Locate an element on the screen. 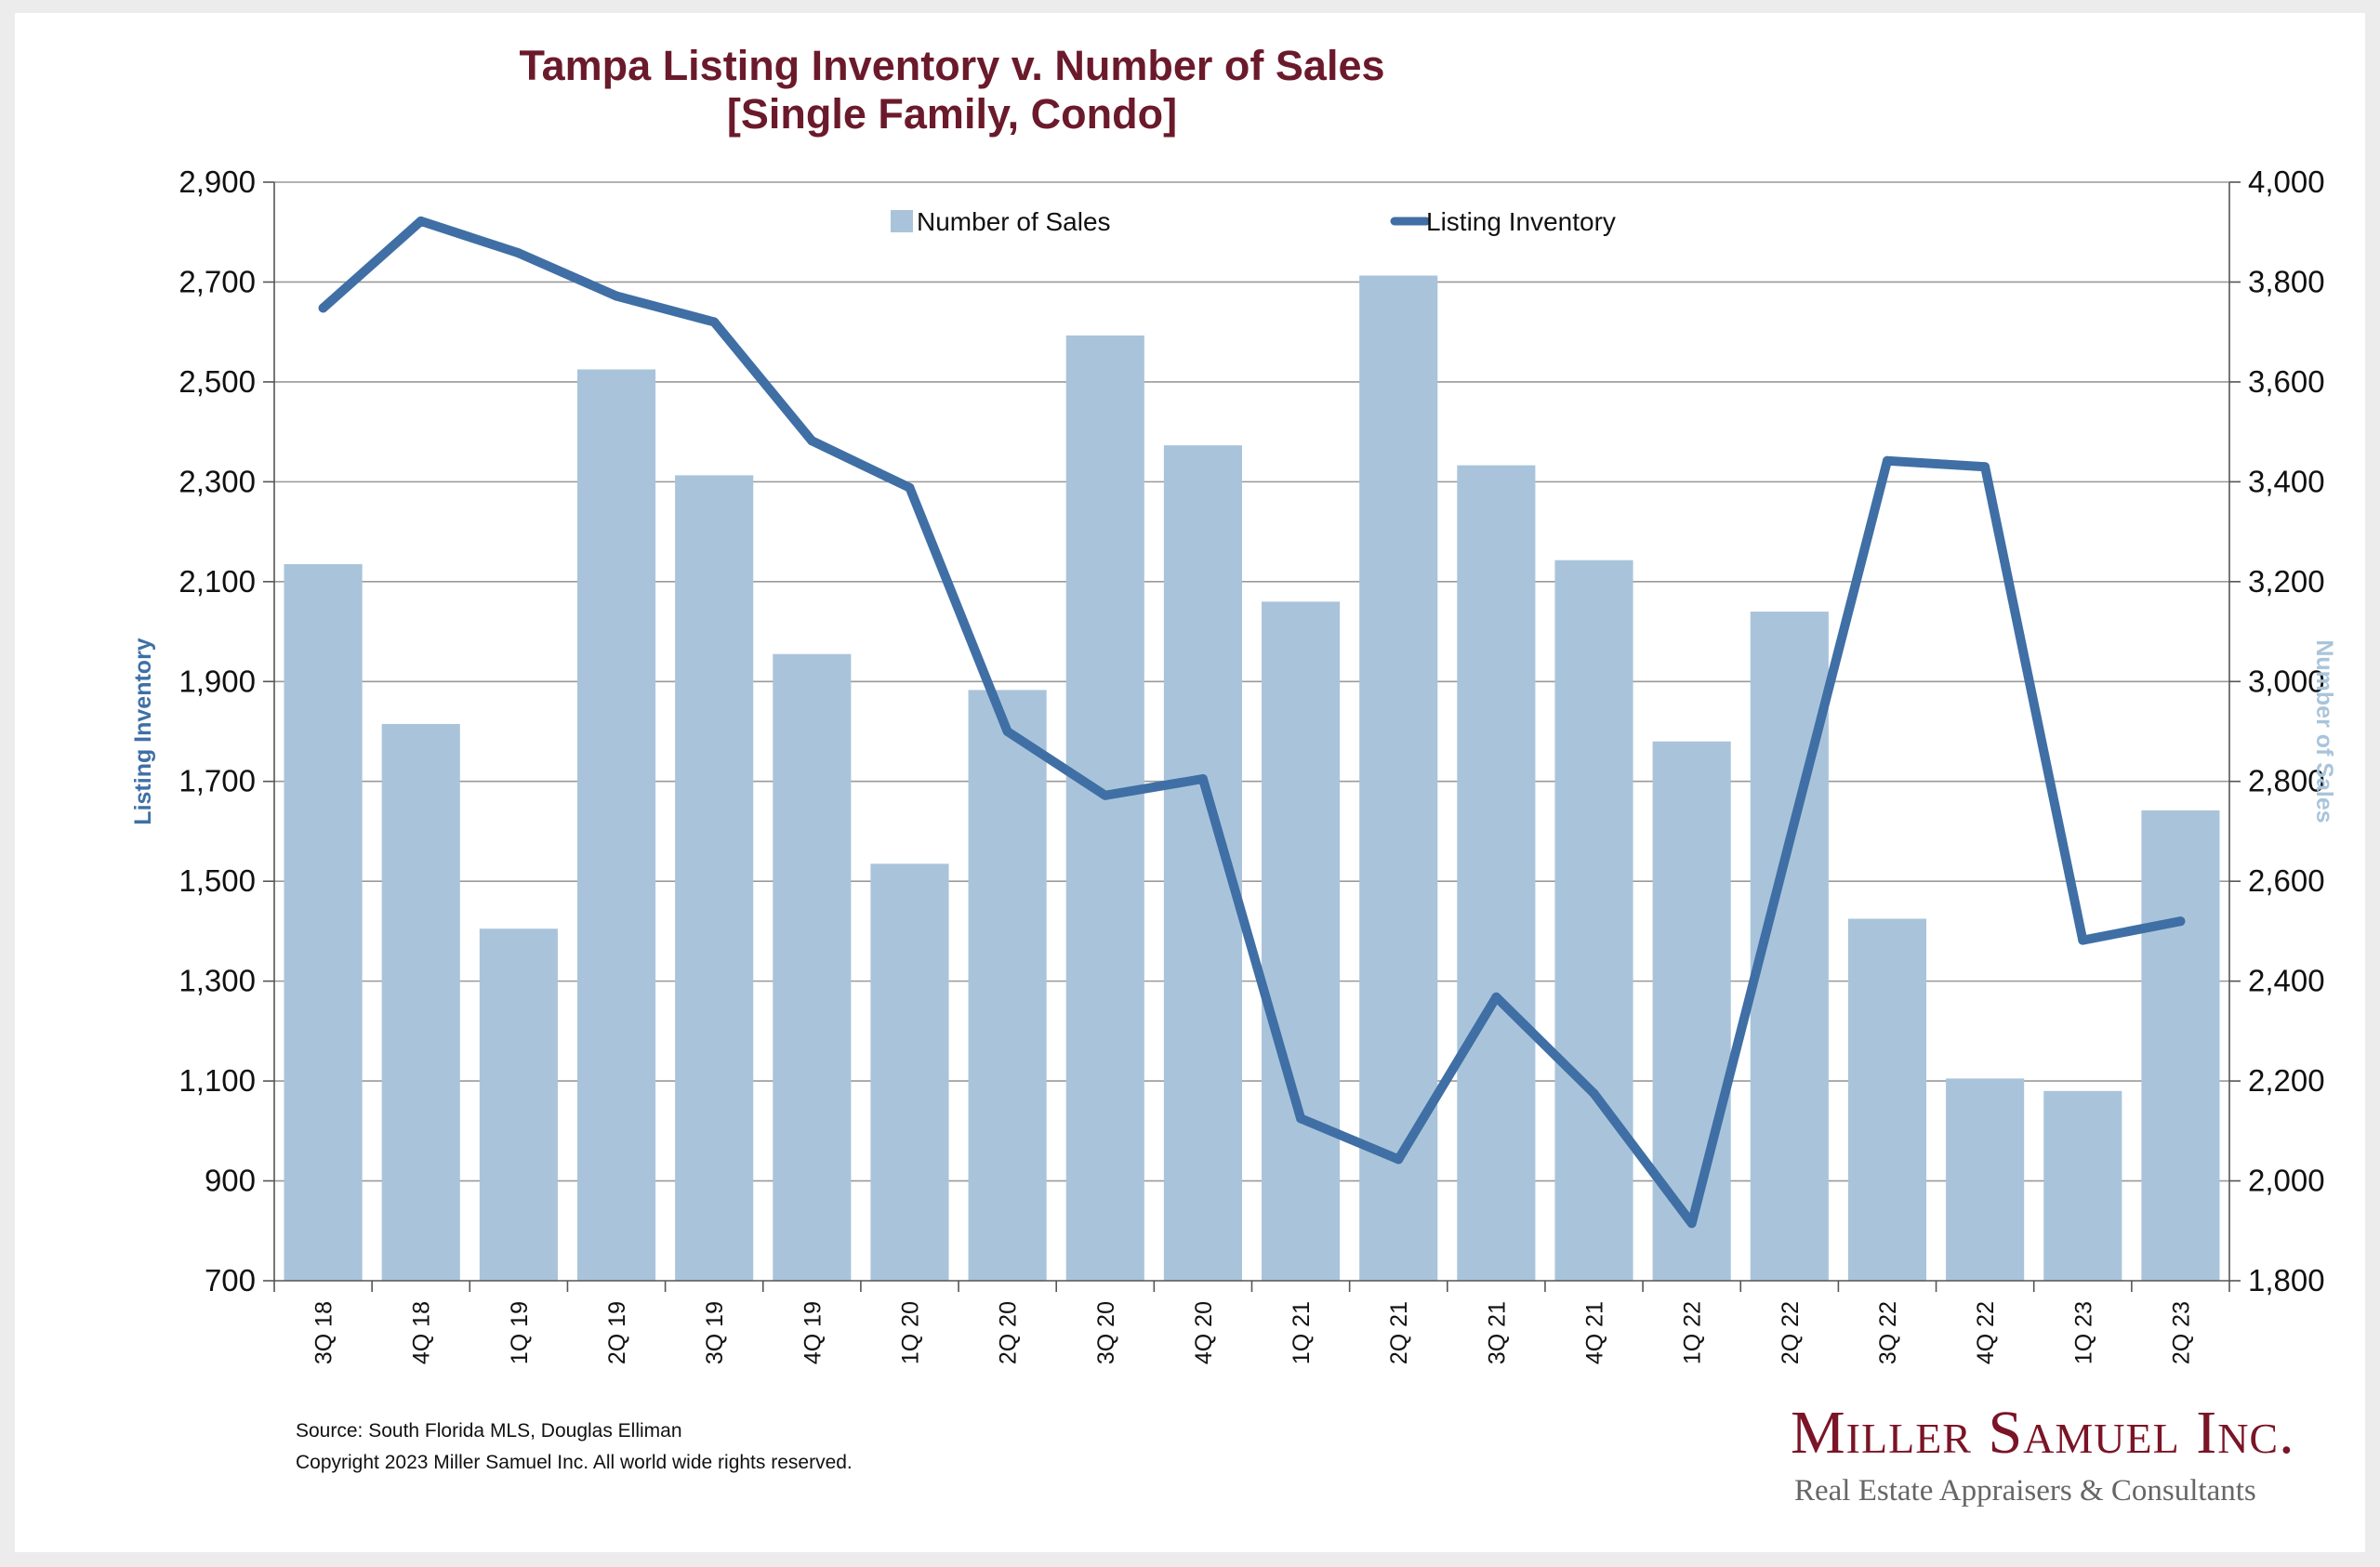 The image size is (2380, 1567). x-tick-label: 3Q 22 is located at coordinates (1888, 1332).